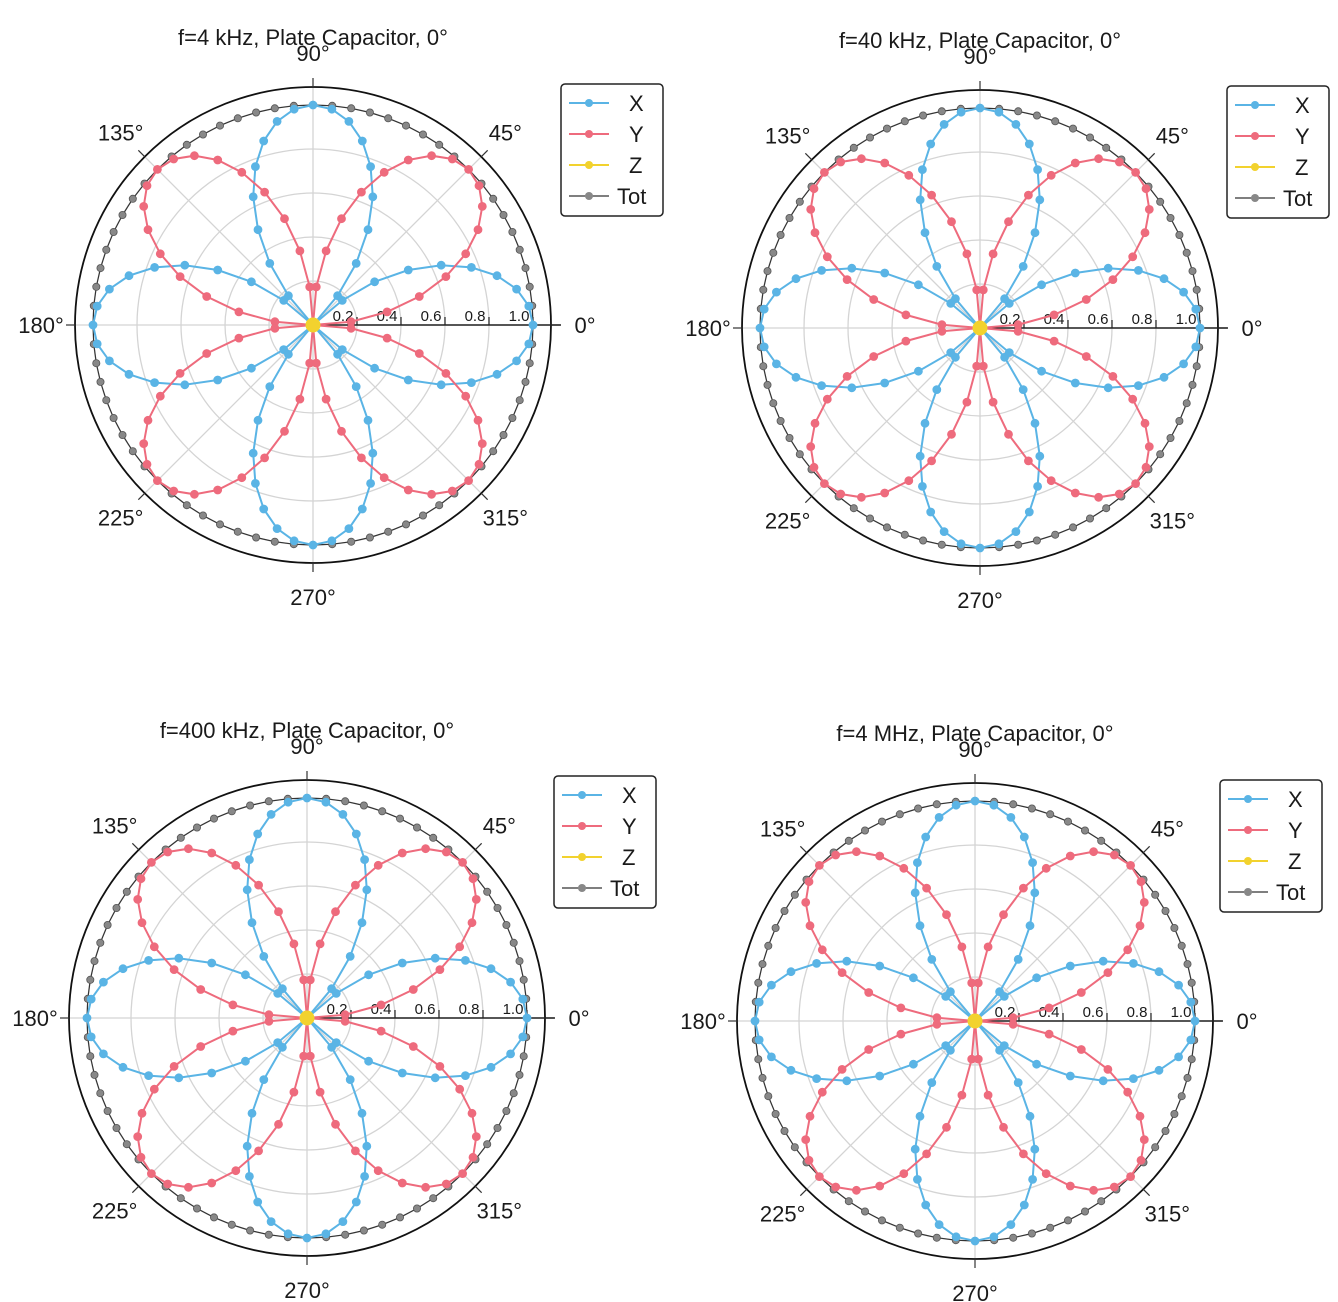 This screenshot has height=1302, width=1338. Describe the element at coordinates (307, 1290) in the screenshot. I see `angle-tick-label: 270°` at that location.